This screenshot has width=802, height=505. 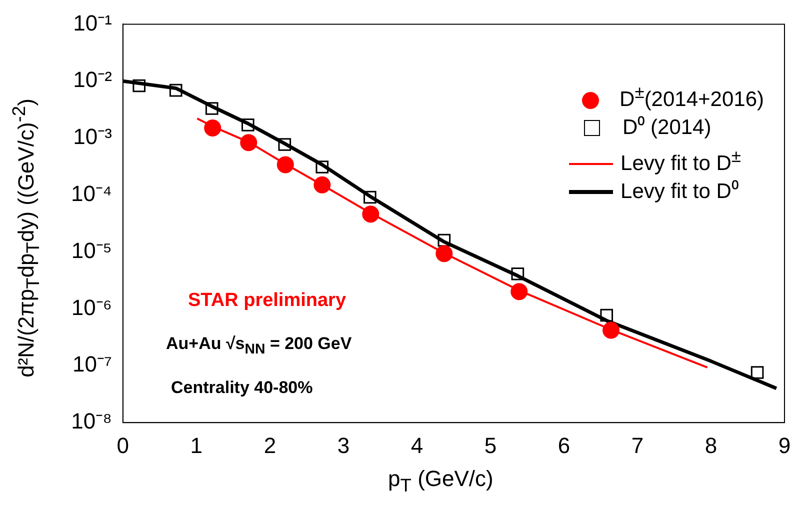 I want to click on y-tick-label: 10⁻¹, so click(x=92, y=23).